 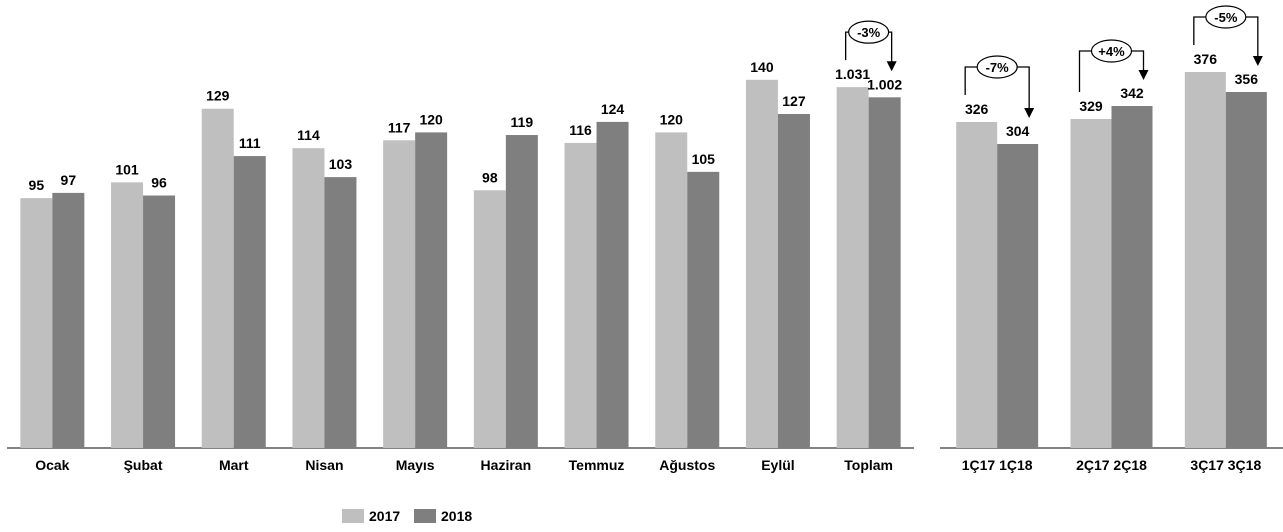 What do you see at coordinates (456, 516) in the screenshot?
I see `legend-label-2018: 2018` at bounding box center [456, 516].